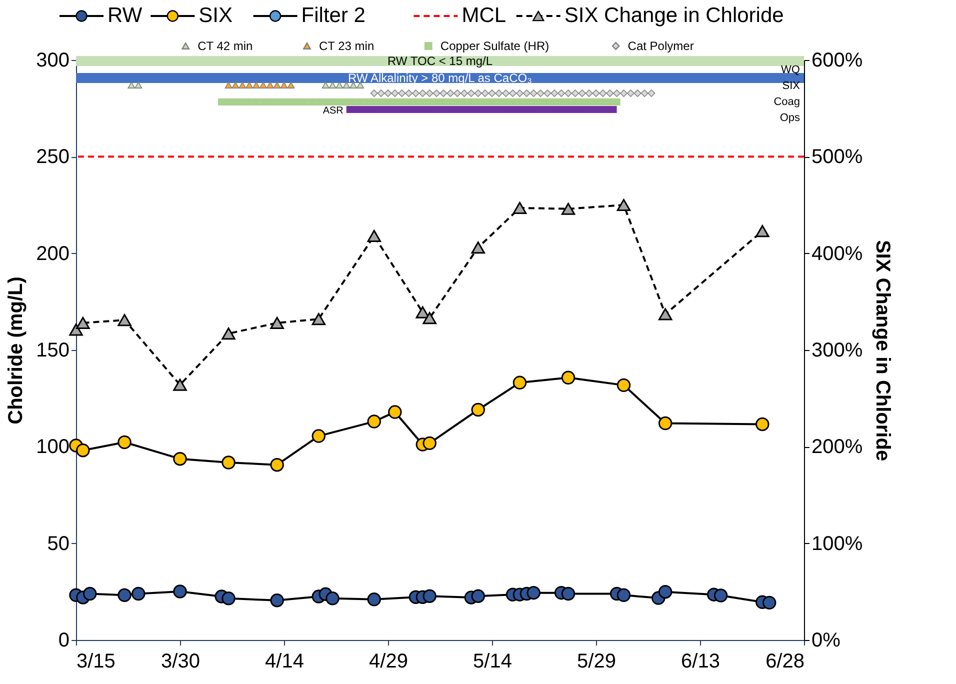  I want to click on series-label: ASR, so click(333, 110).